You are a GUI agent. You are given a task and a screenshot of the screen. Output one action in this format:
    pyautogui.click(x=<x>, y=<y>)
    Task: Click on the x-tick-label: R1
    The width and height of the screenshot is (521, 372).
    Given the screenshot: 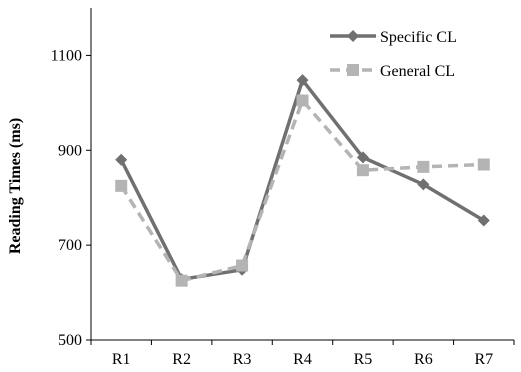 What is the action you would take?
    pyautogui.click(x=121, y=359)
    